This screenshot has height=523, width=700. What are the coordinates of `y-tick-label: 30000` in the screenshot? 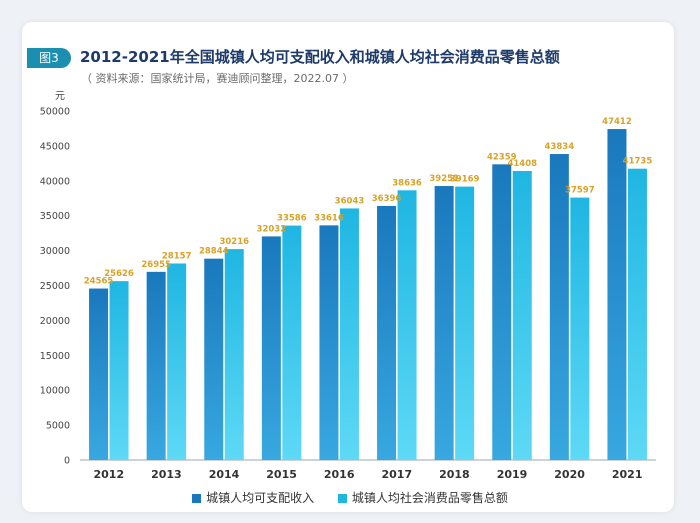 It's located at (55, 251).